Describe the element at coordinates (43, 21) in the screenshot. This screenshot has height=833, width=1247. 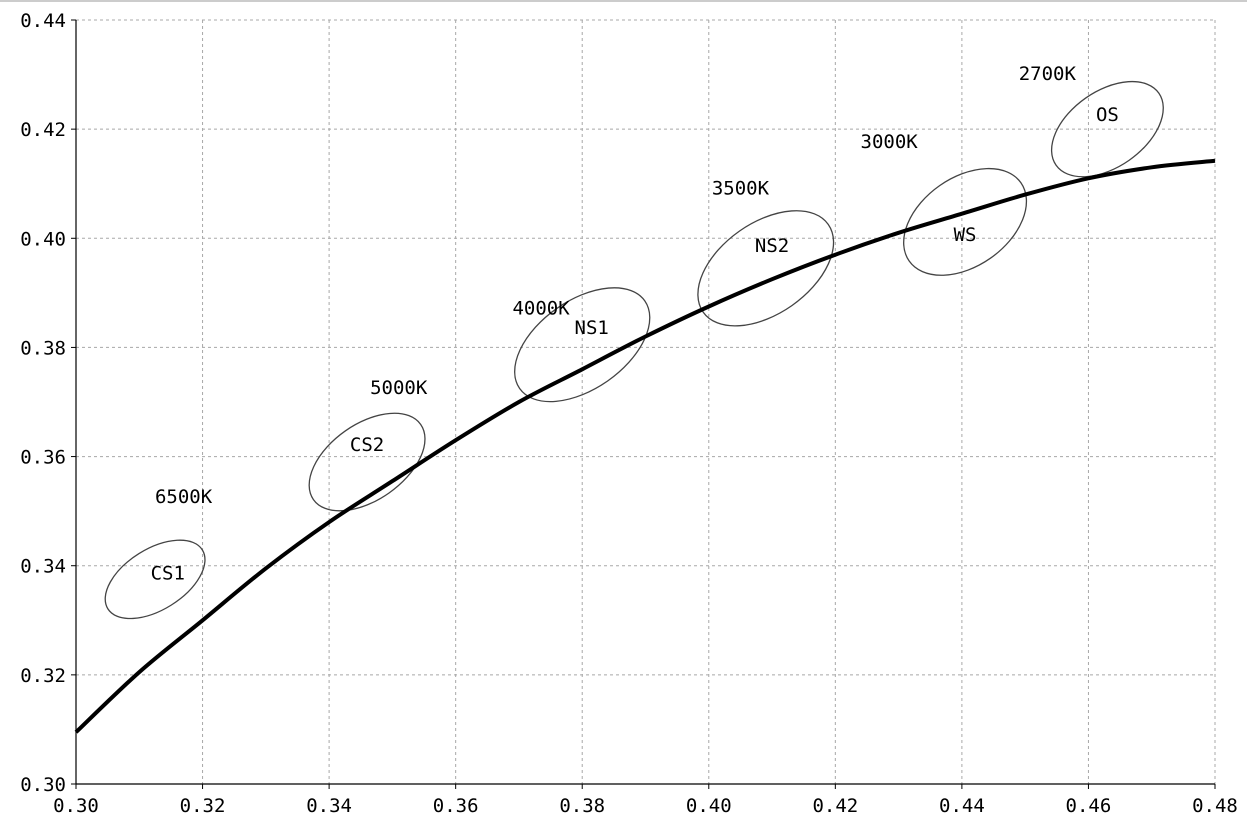
I see `y-tick-label: 0.44` at that location.